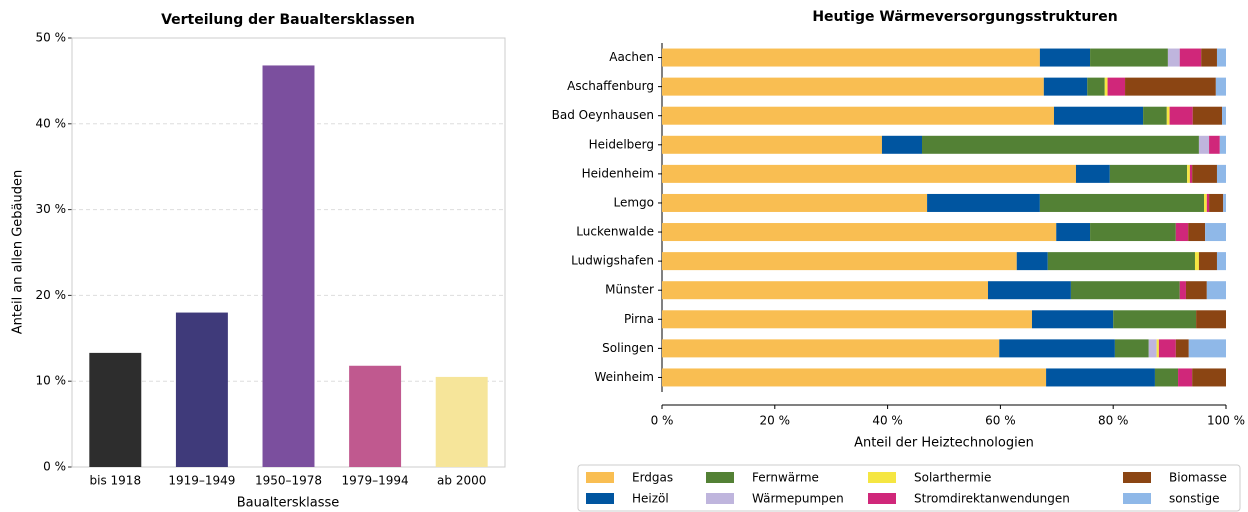 Image resolution: width=1248 pixels, height=512 pixels. Describe the element at coordinates (639, 319) in the screenshot. I see `y-tick-label: Pirna` at that location.